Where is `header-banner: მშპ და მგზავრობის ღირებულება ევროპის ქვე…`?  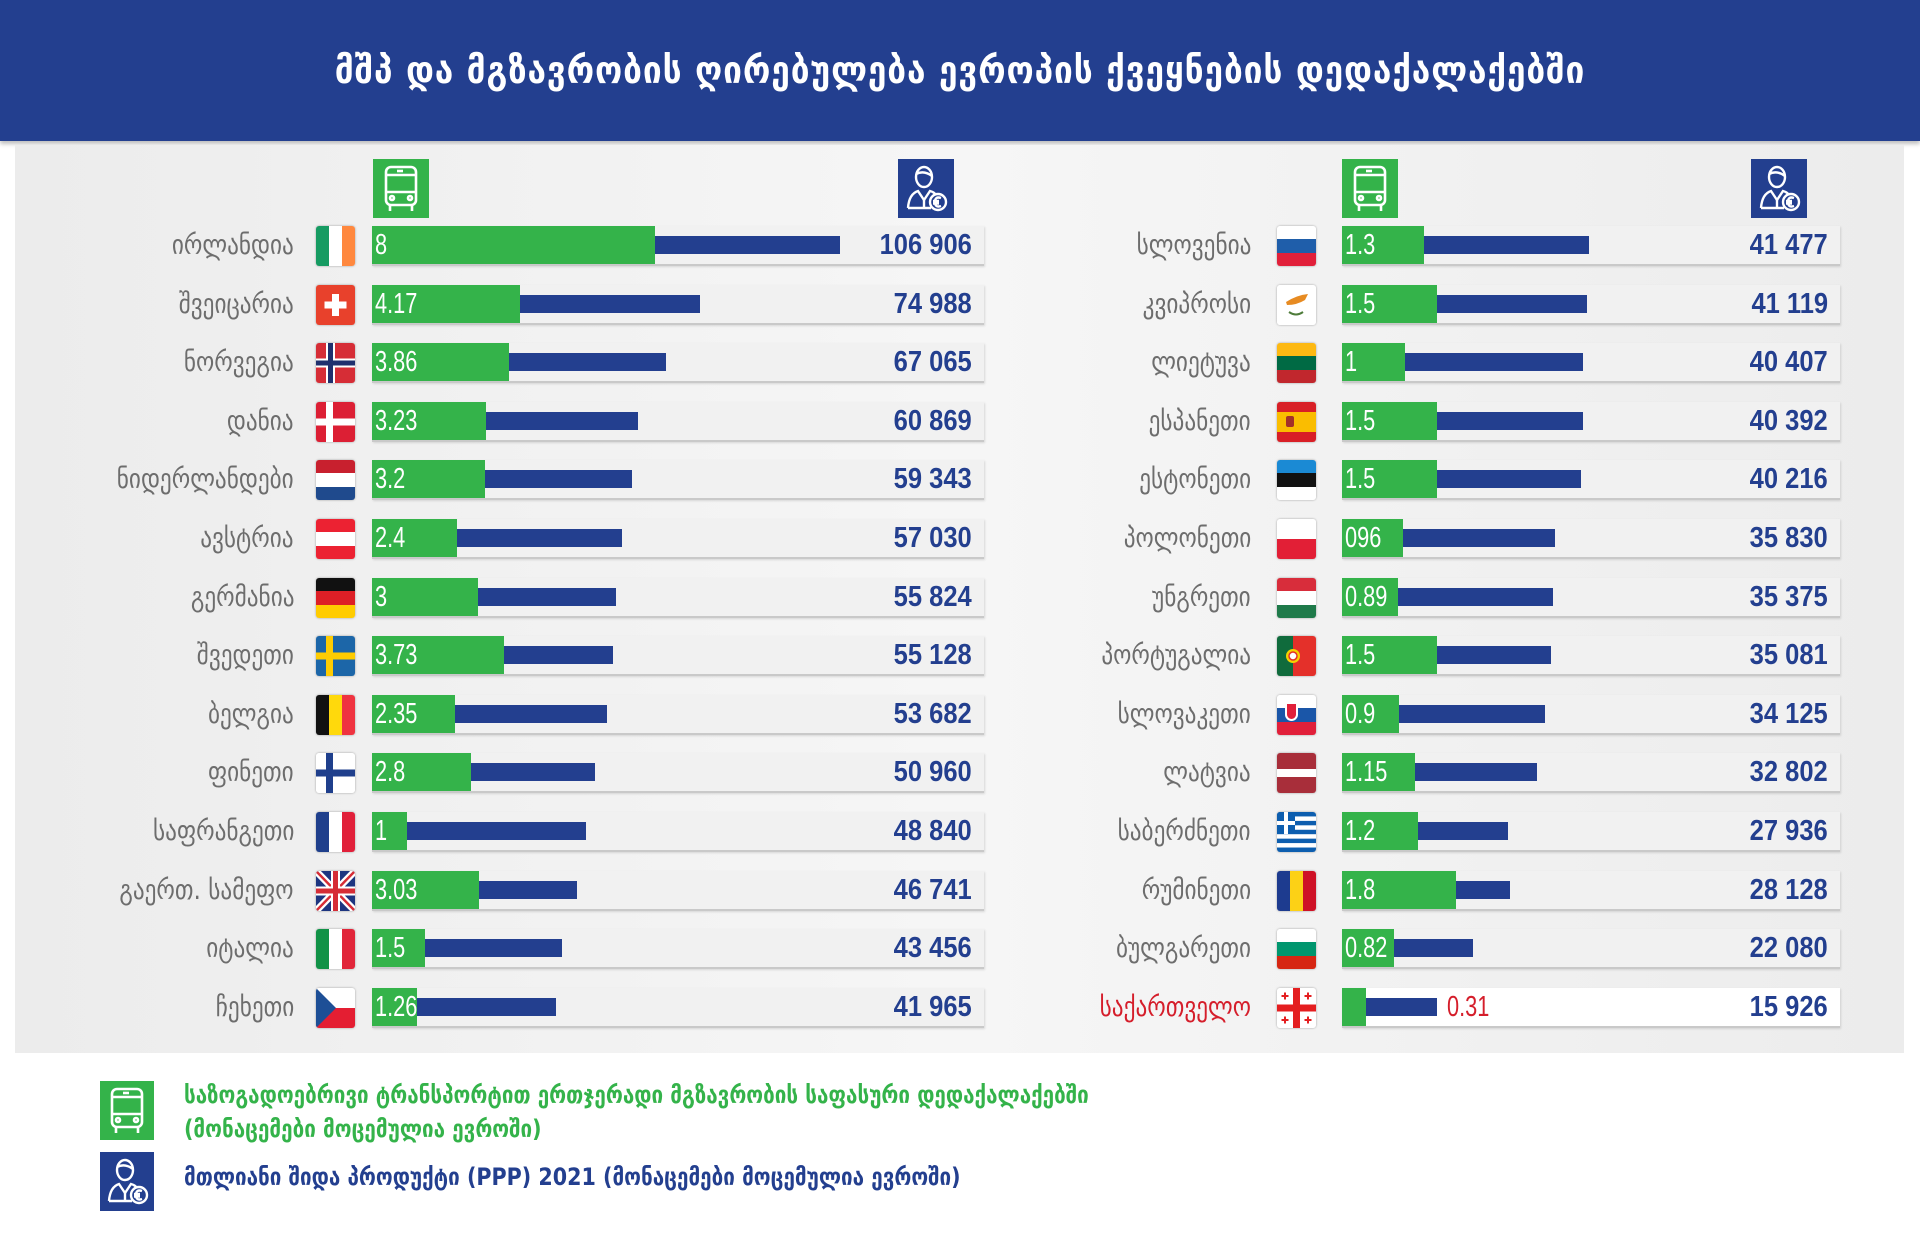 header-banner: მშპ და მგზავრობის ღირებულება ევროპის ქვე… is located at coordinates (960, 70).